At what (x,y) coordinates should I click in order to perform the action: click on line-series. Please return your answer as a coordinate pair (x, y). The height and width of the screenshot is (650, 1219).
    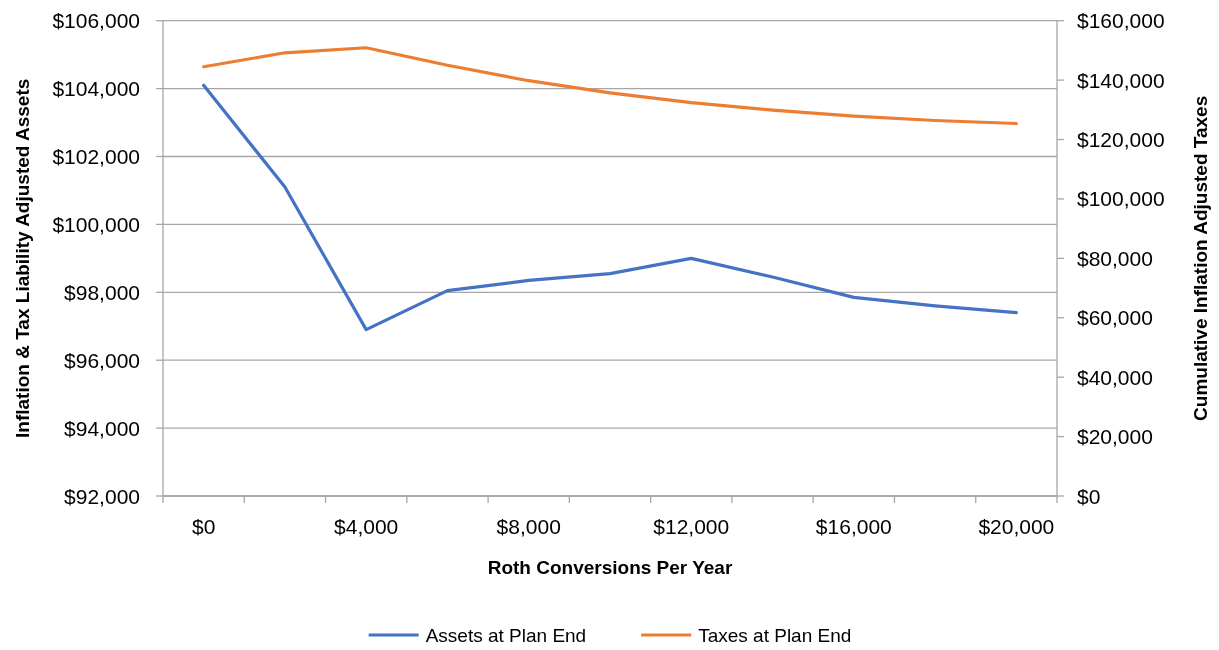
    Looking at the image, I should click on (610, 86).